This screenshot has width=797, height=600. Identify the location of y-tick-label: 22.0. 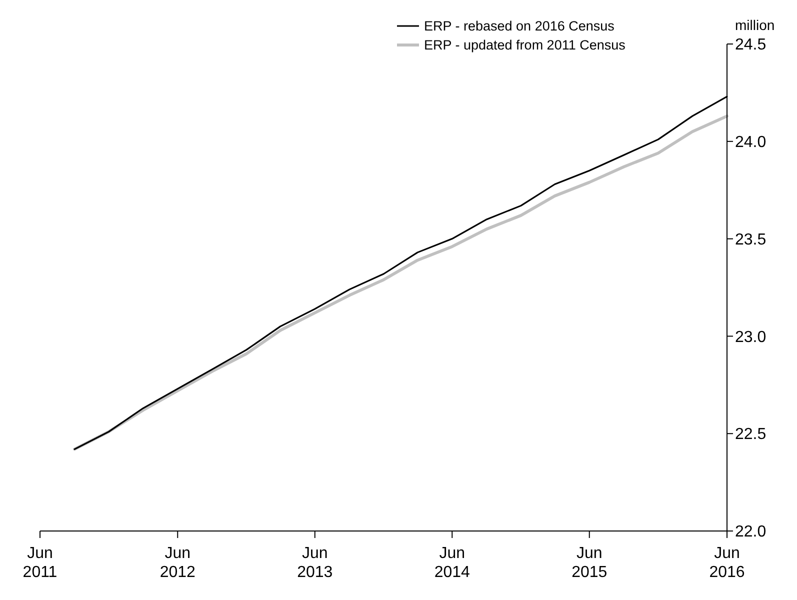
(750, 532).